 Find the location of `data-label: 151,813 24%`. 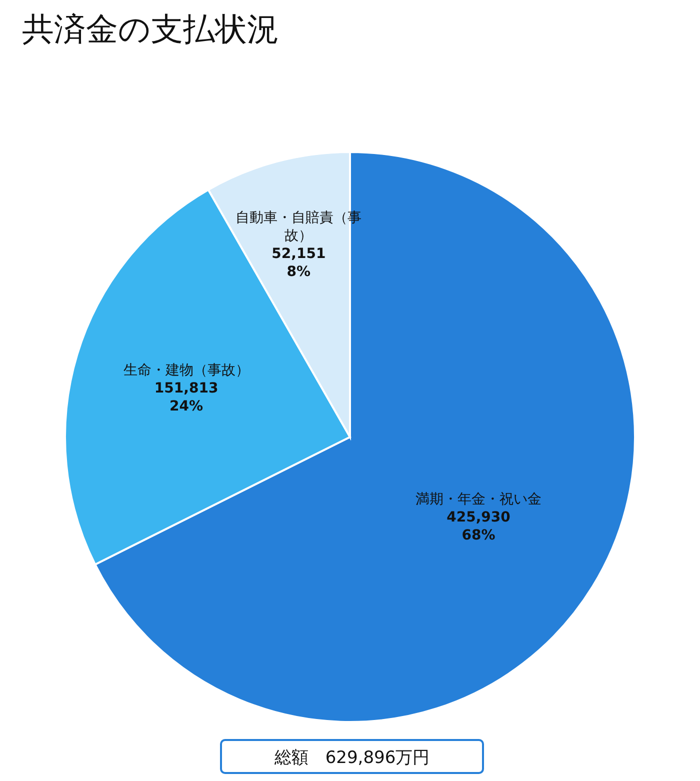

data-label: 151,813 24% is located at coordinates (186, 397).